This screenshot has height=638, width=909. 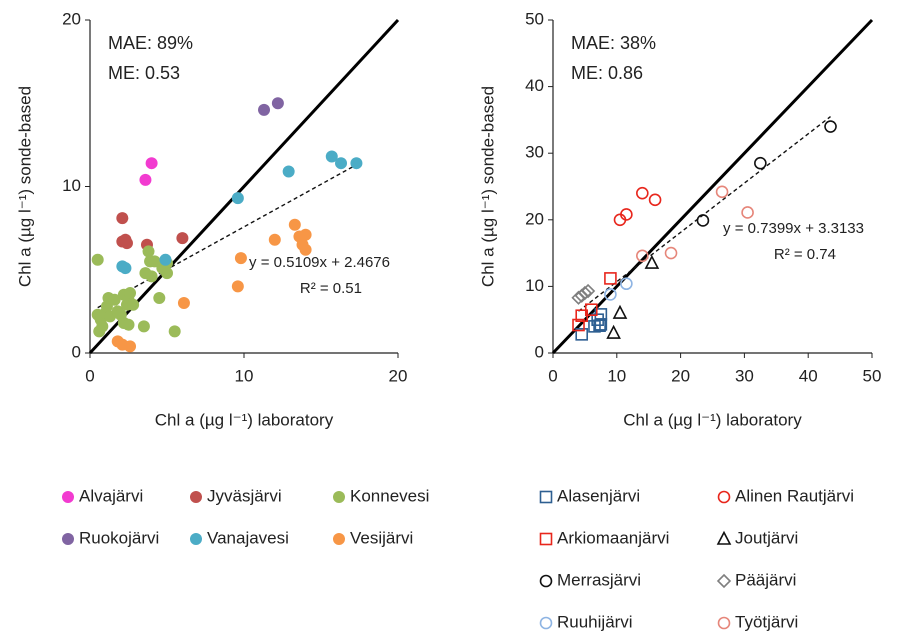 What do you see at coordinates (766, 621) in the screenshot?
I see `legend-label: Työtjärvi` at bounding box center [766, 621].